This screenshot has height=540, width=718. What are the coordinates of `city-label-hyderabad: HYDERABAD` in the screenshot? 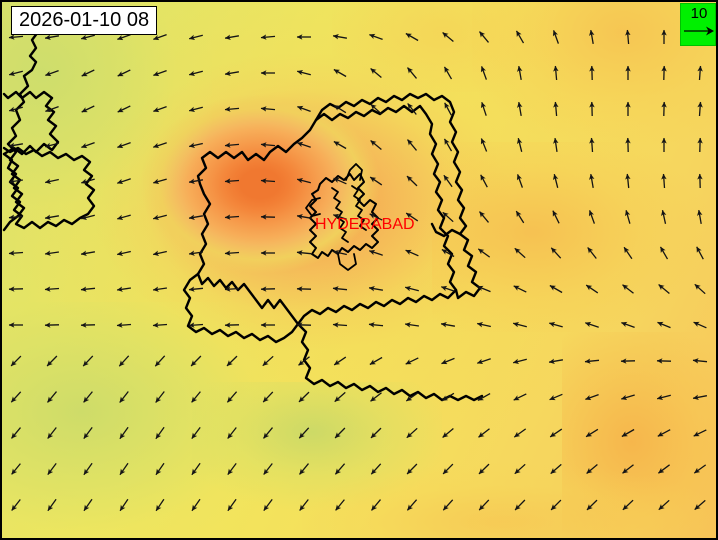 It's located at (365, 224).